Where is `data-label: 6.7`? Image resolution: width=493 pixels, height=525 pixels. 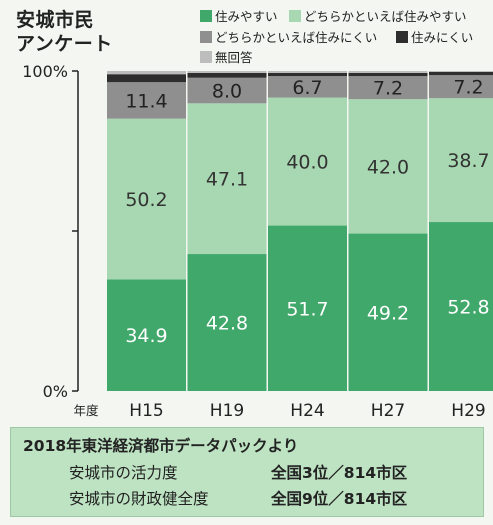
data-label: 6.7 is located at coordinates (307, 88).